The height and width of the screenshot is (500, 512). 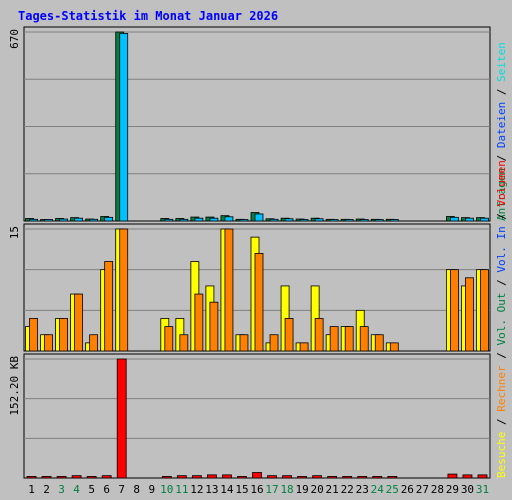 I want to click on x-tick-label: 11, so click(x=181, y=489).